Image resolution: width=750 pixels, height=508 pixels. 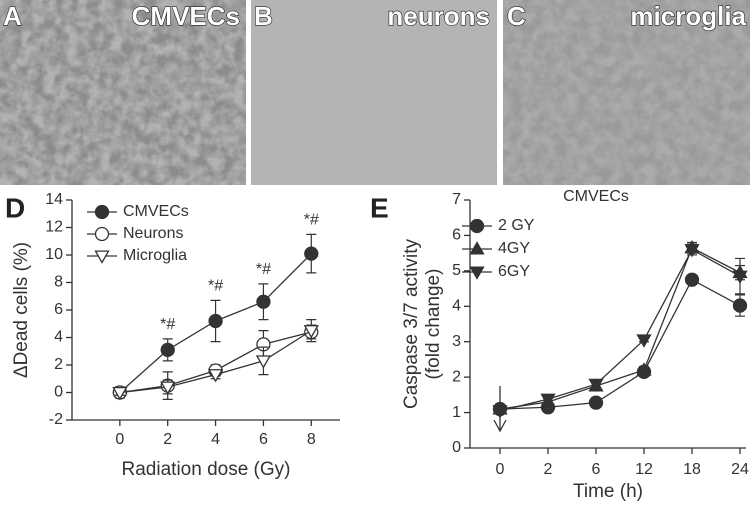 What do you see at coordinates (54, 227) in the screenshot?
I see `y-tick-label: 12` at bounding box center [54, 227].